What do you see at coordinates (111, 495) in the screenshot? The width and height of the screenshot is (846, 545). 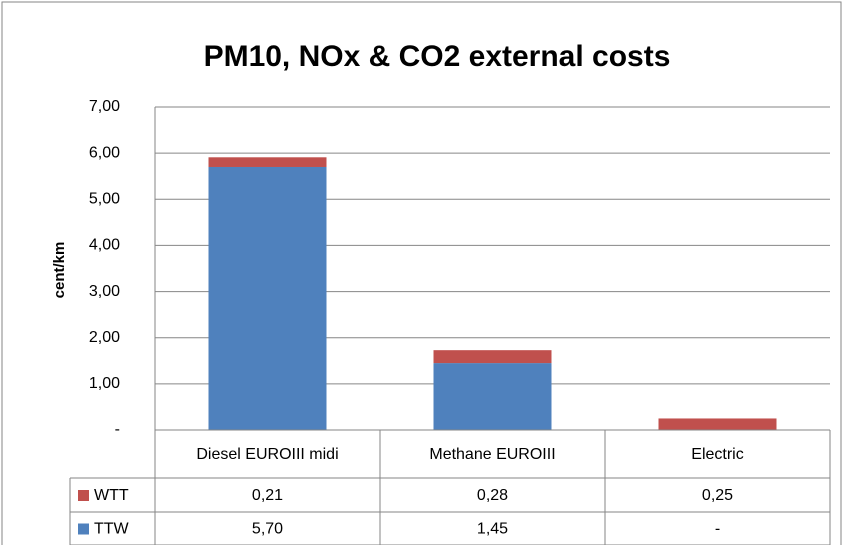 I see `legend-label: WTT` at bounding box center [111, 495].